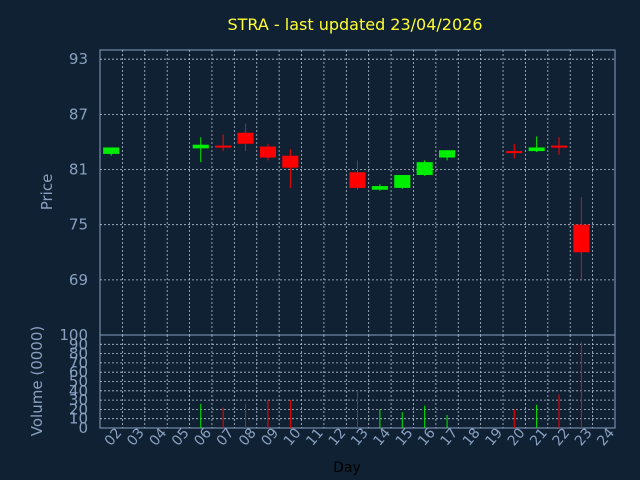 The height and width of the screenshot is (480, 640). What do you see at coordinates (78, 344) in the screenshot?
I see `volume-tick-label: 90` at bounding box center [78, 344].